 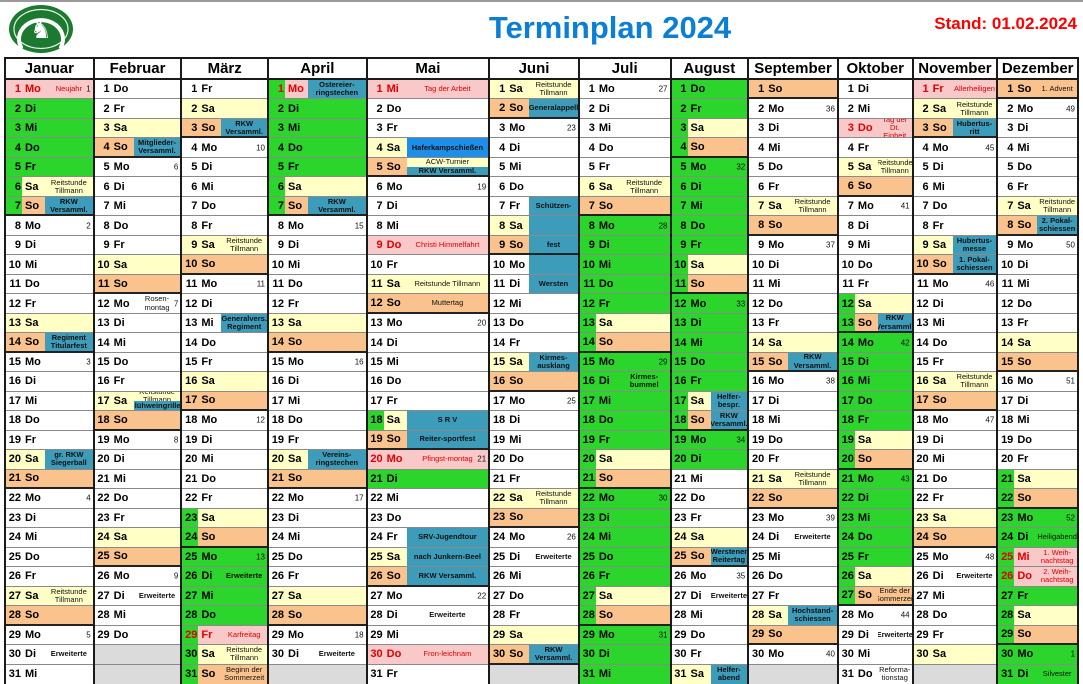 I want to click on day-cell: 24 Mi, so click(x=317, y=538).